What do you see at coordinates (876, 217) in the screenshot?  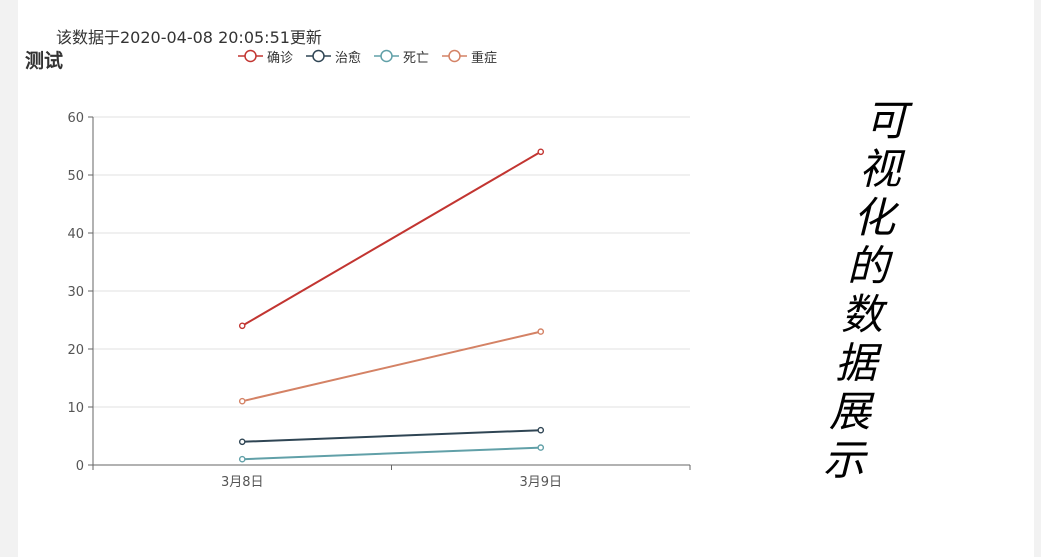 I see `side-title-char: 化` at bounding box center [876, 217].